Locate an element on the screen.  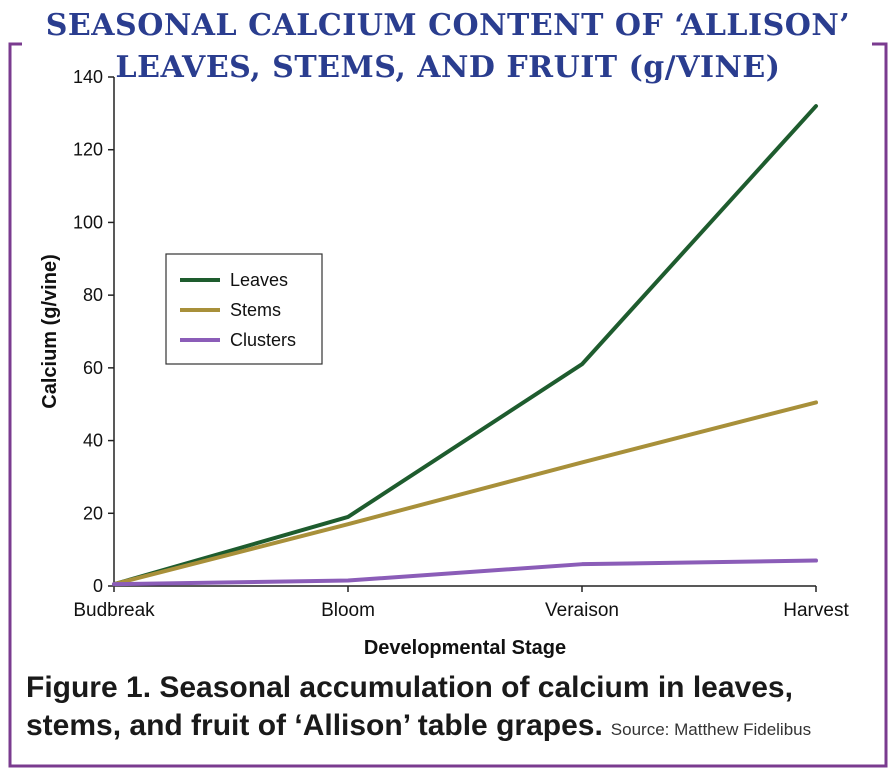
y-tick-label-40: 40 is located at coordinates (93, 441).